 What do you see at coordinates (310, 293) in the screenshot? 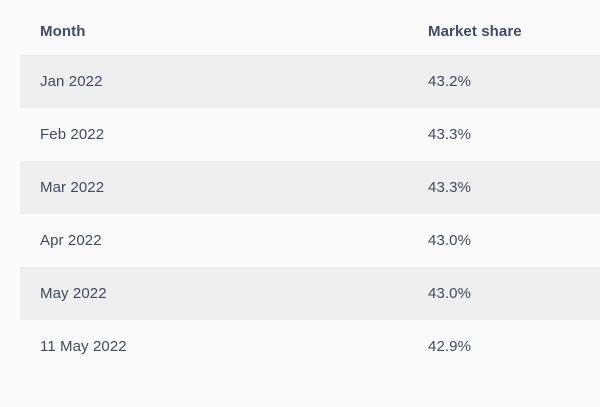
I see `table-row: May 2022 43.0%` at bounding box center [310, 293].